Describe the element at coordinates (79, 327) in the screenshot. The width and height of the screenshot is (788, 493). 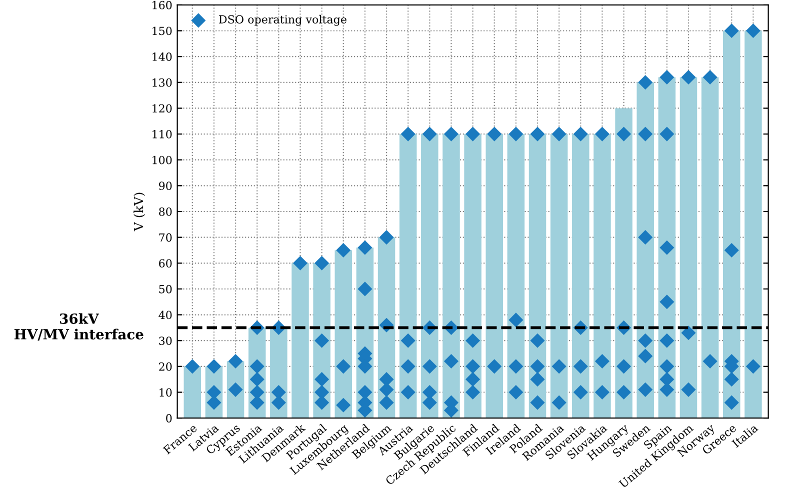
I see `ref-line-label: 36kV HV/MV interface` at that location.